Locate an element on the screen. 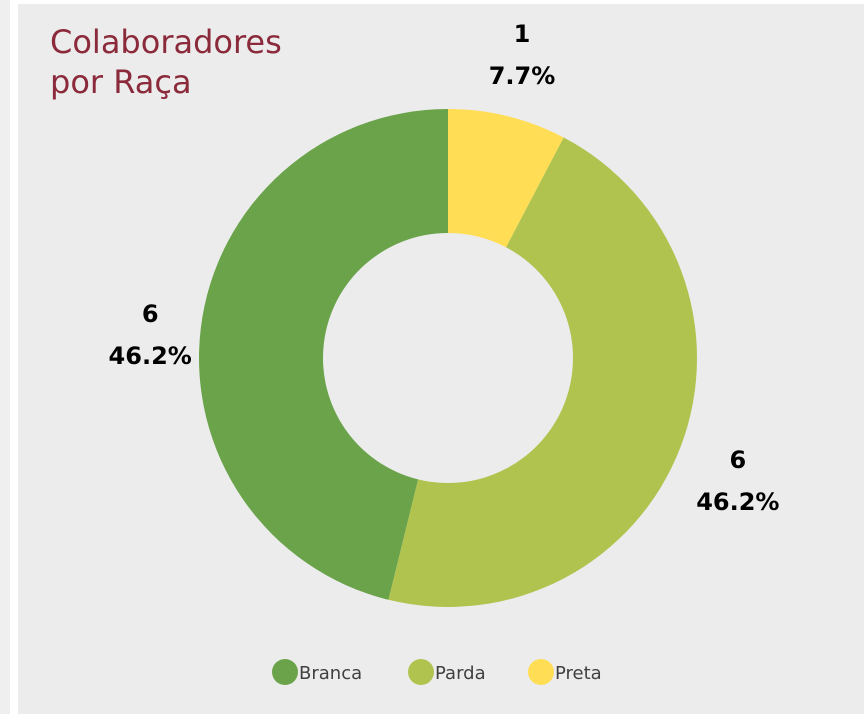 The width and height of the screenshot is (864, 714). data-label-percent-branca: 46.2% is located at coordinates (150, 356).